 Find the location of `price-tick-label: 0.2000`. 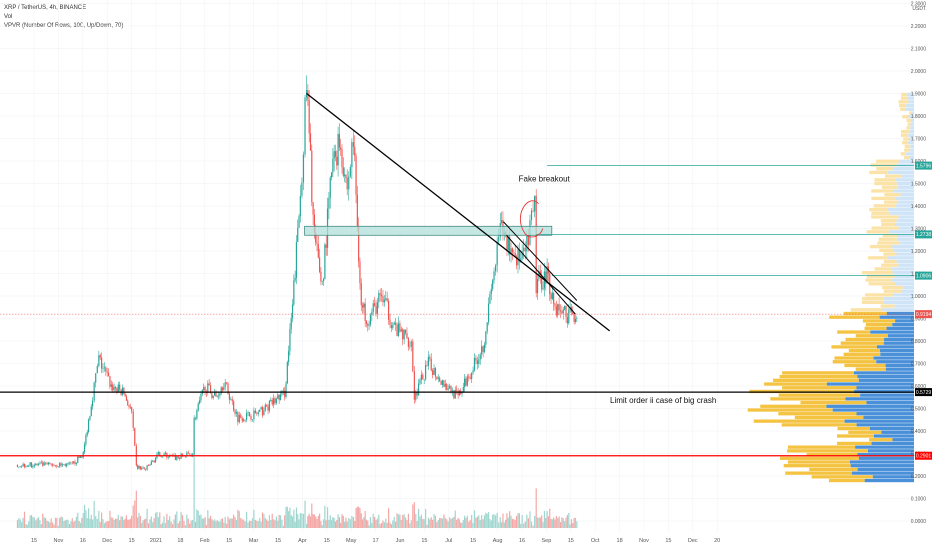

price-tick-label: 0.2000 is located at coordinates (919, 477).